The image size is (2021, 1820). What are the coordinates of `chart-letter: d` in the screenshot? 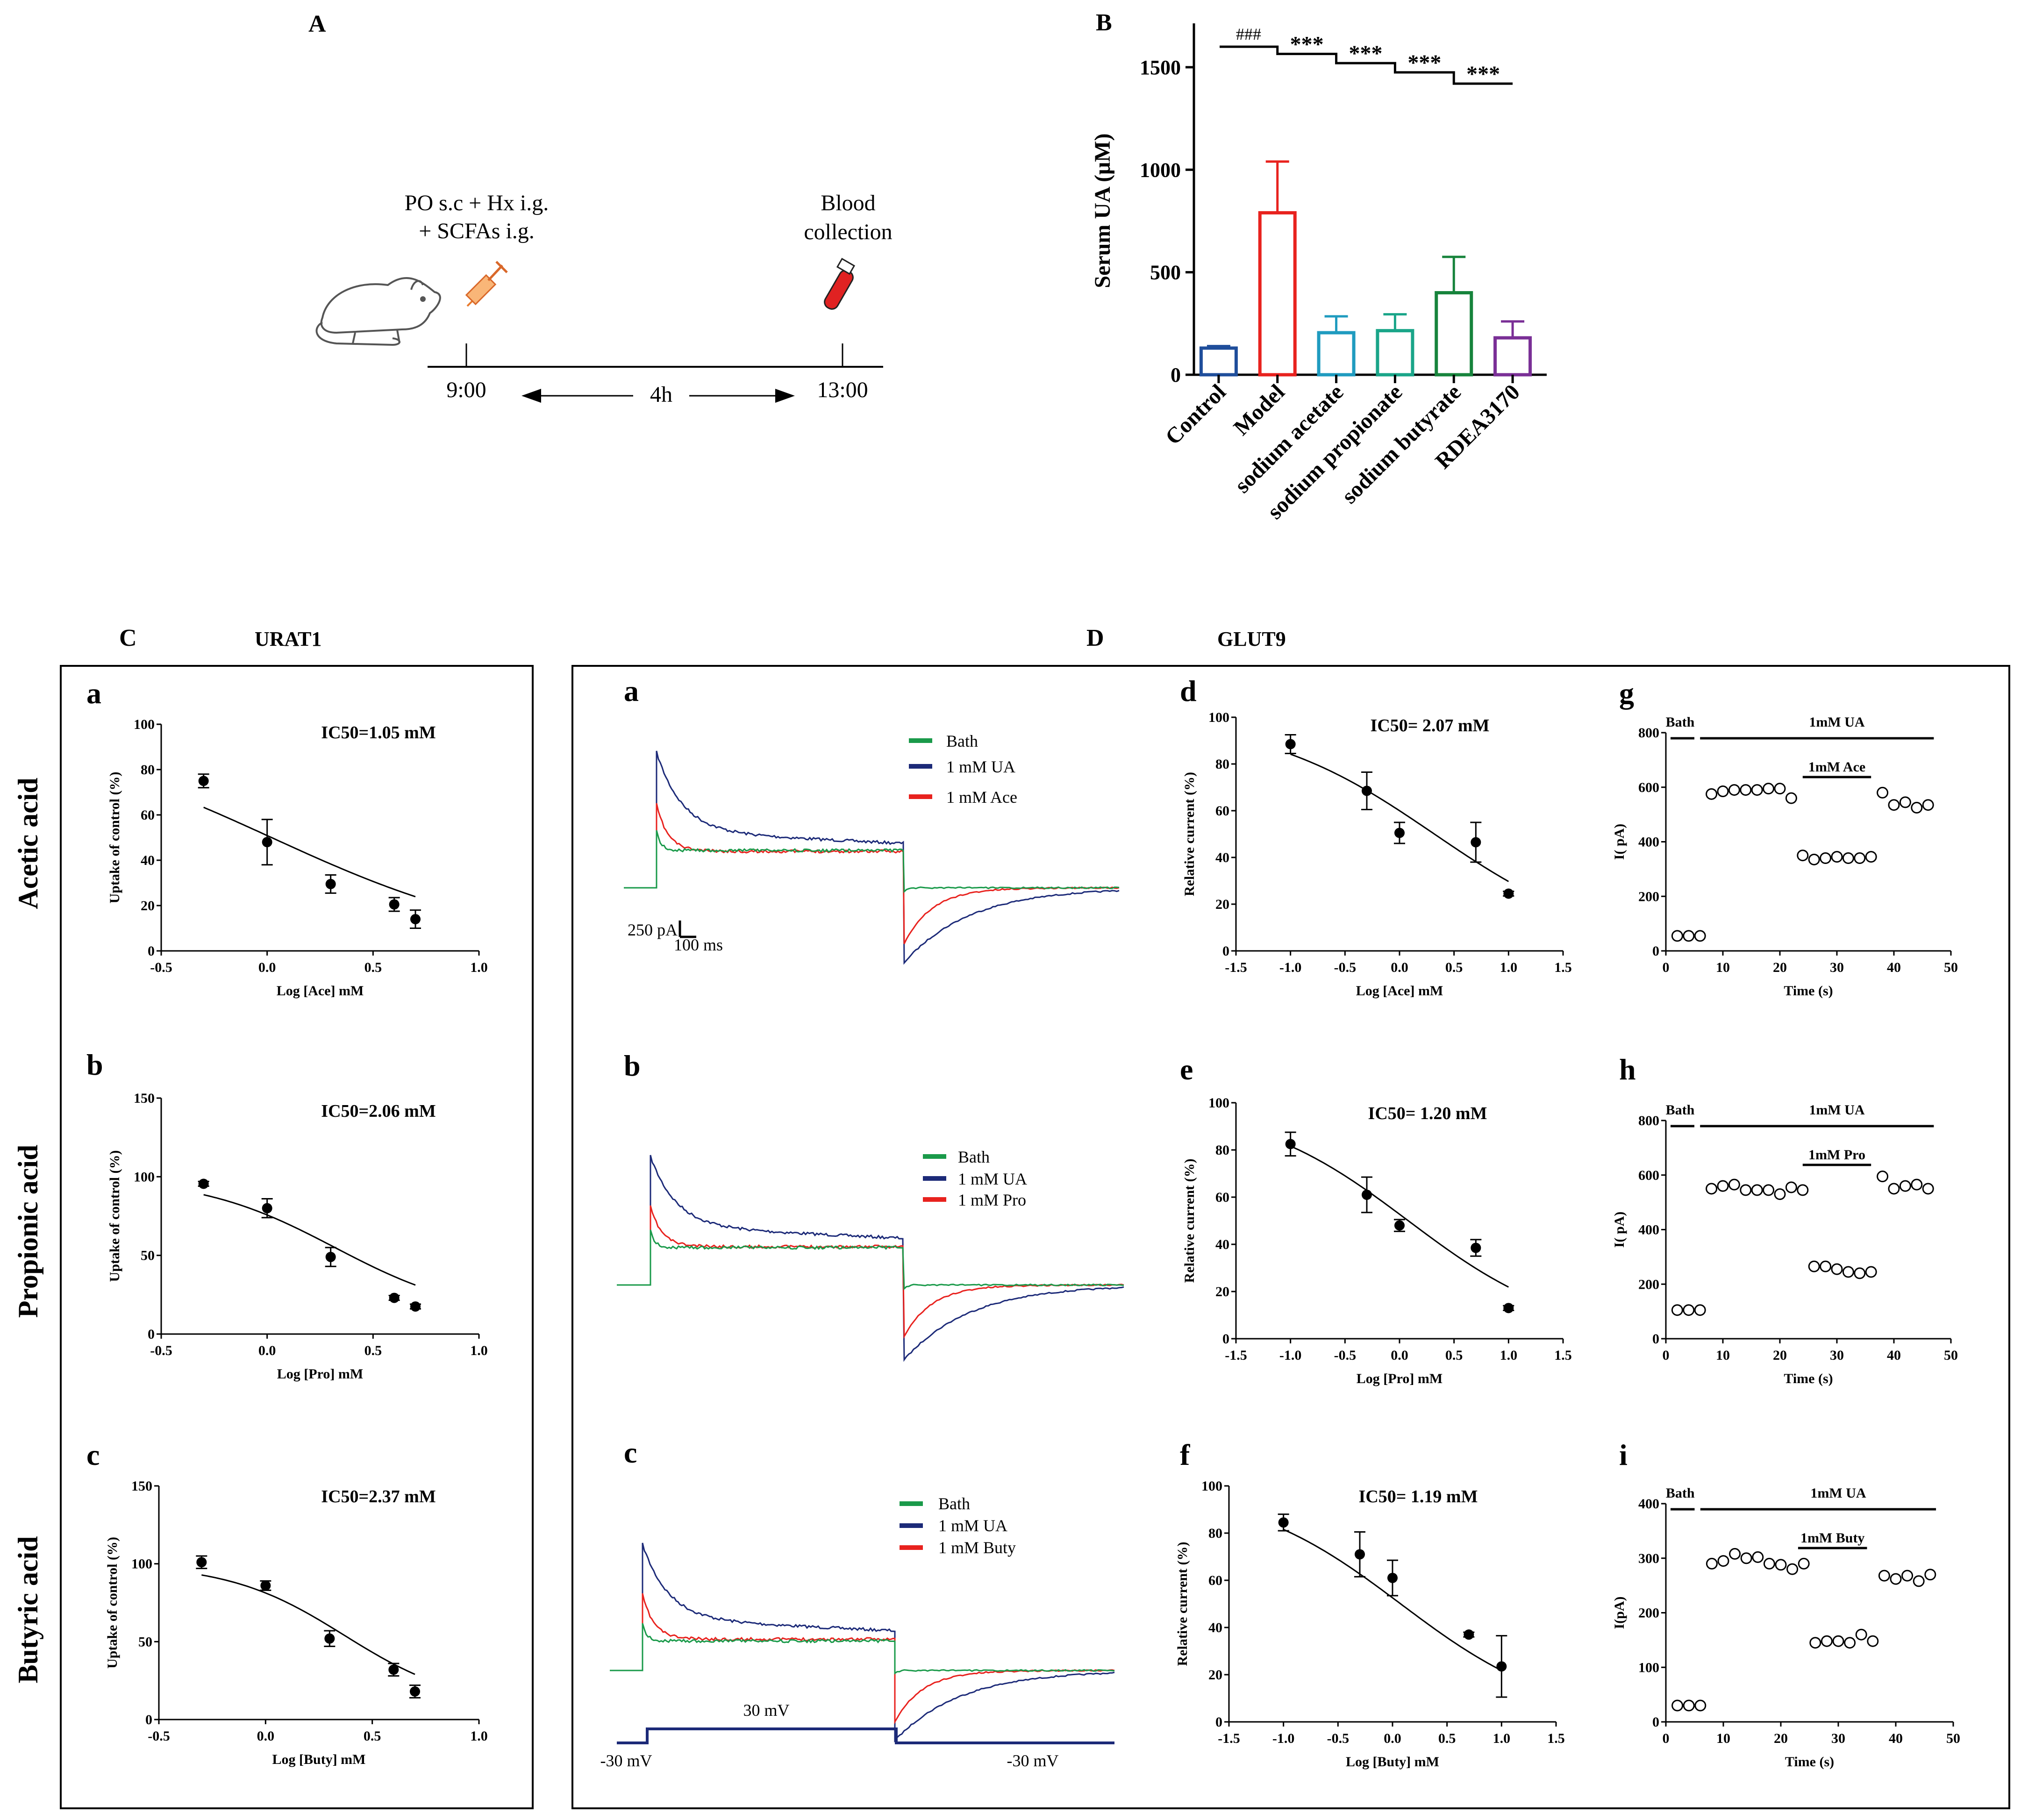 It's located at (1188, 690).